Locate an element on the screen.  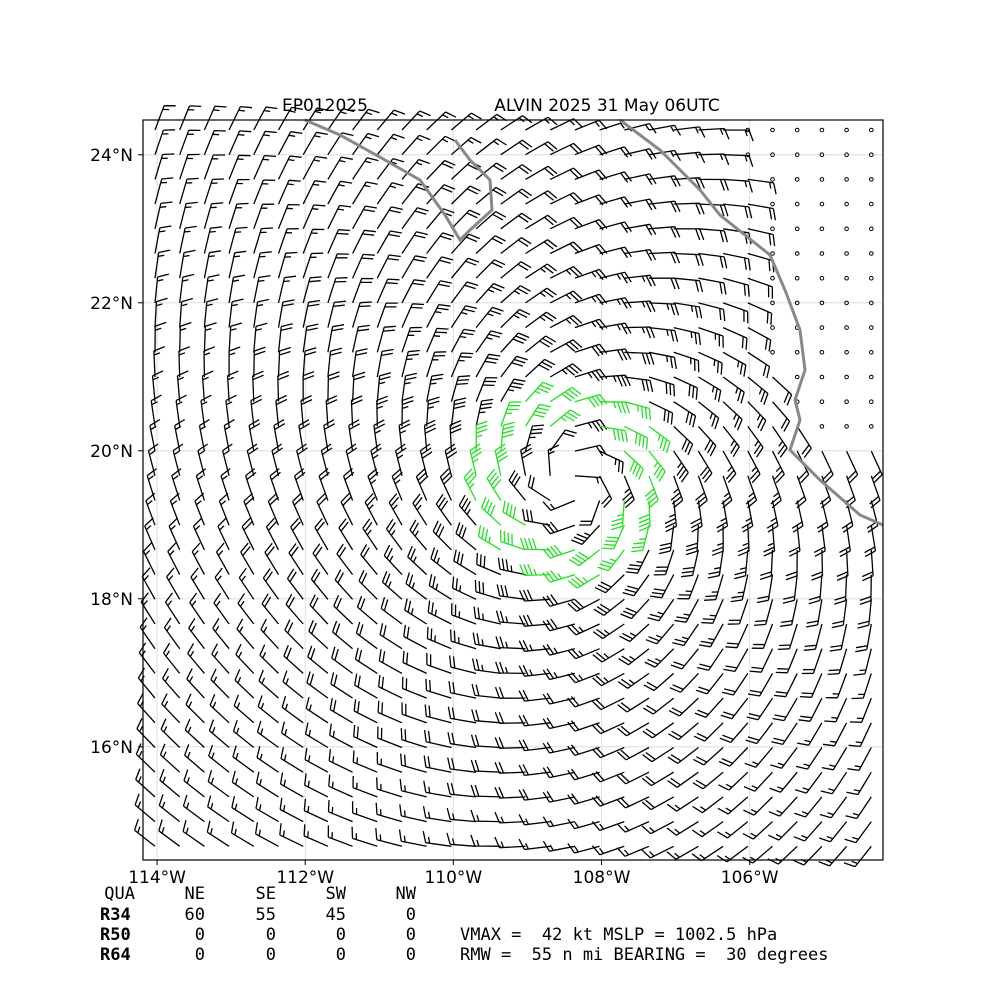
y-tick-label: 24°N is located at coordinates (111, 156).